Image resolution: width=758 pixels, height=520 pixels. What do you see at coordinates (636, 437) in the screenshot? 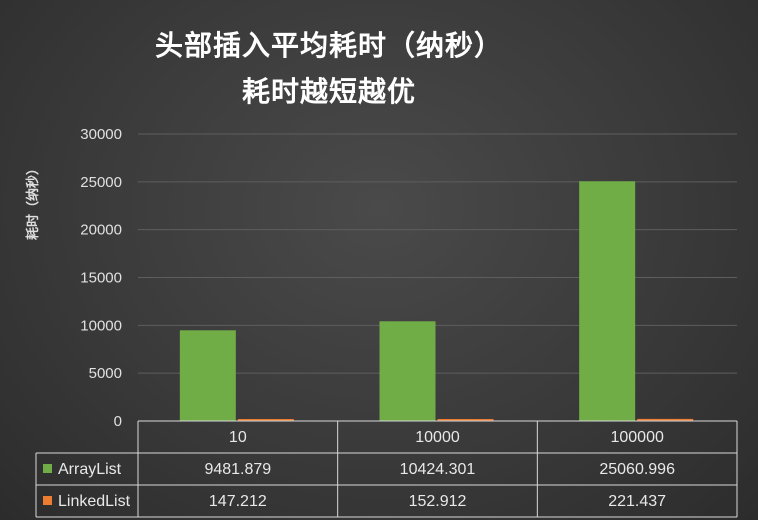
I see `category-label: 100000` at bounding box center [636, 437].